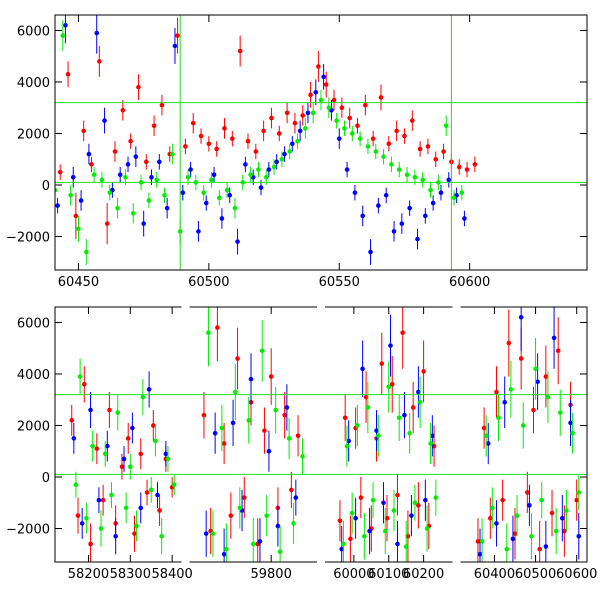  Describe the element at coordinates (185, 307) in the screenshot. I see `axis-break-top` at that location.